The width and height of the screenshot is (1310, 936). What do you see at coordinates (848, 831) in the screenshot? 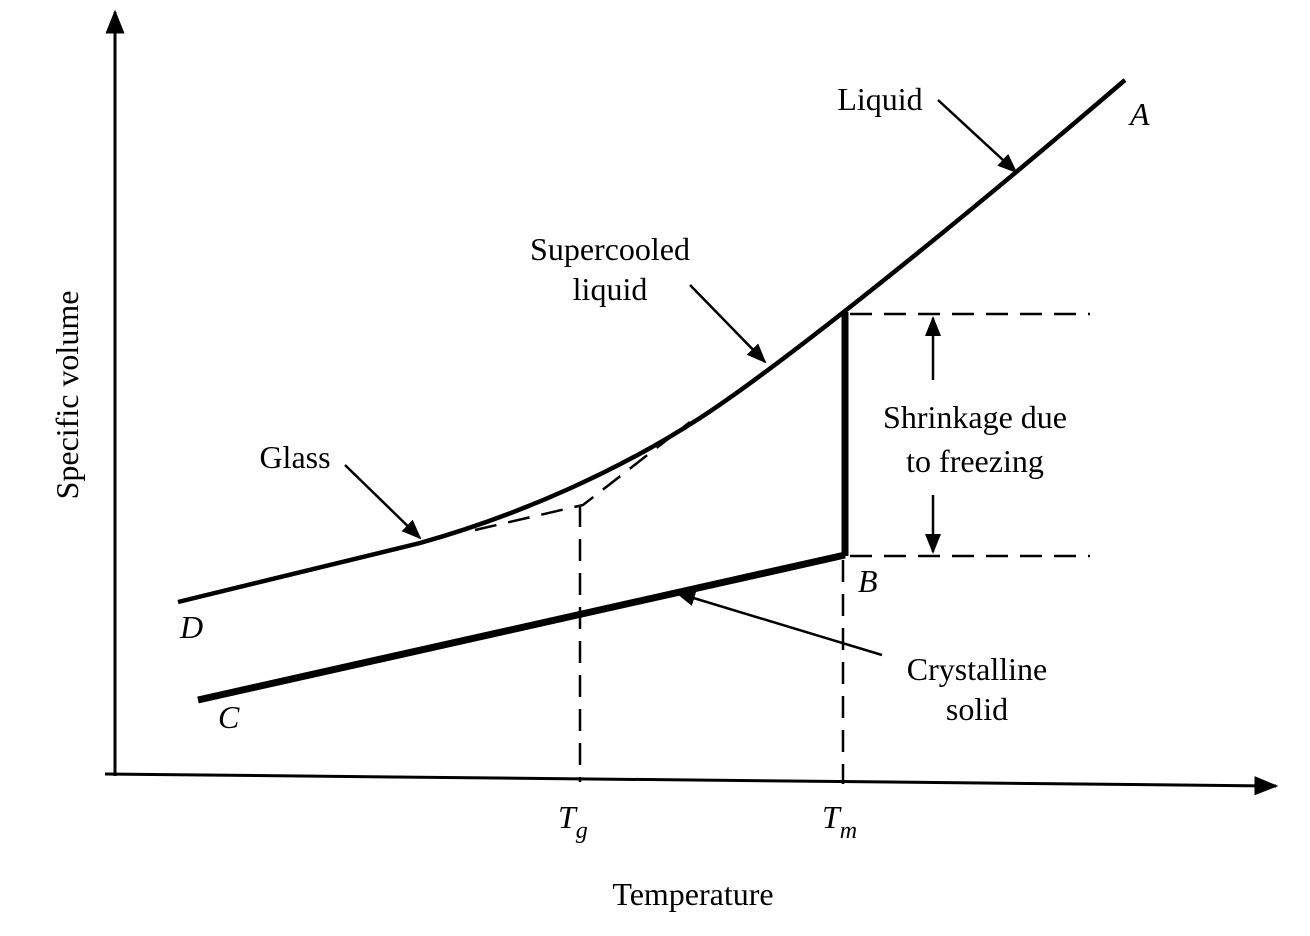
I see `tick-subscript: m` at bounding box center [848, 831].